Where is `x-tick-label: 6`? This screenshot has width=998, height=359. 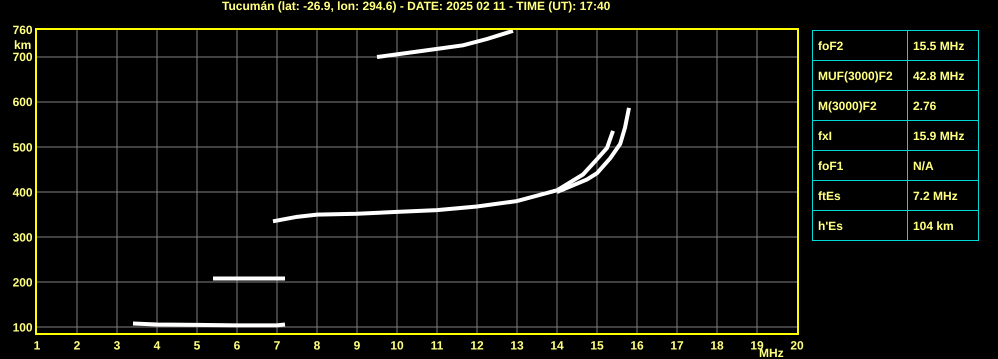 x-tick-label: 6 is located at coordinates (237, 345).